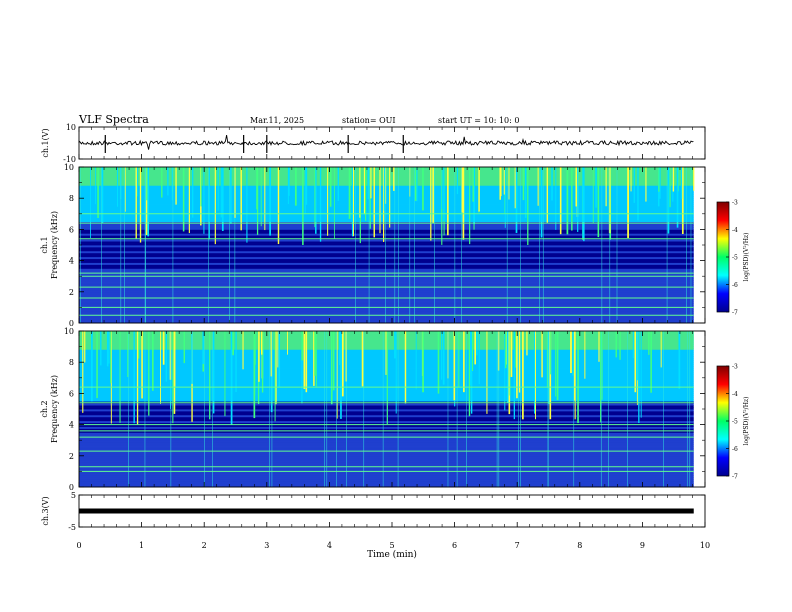  I want to click on ch3-waveform-panel: 5 -5 ch.3(V), so click(373, 511).